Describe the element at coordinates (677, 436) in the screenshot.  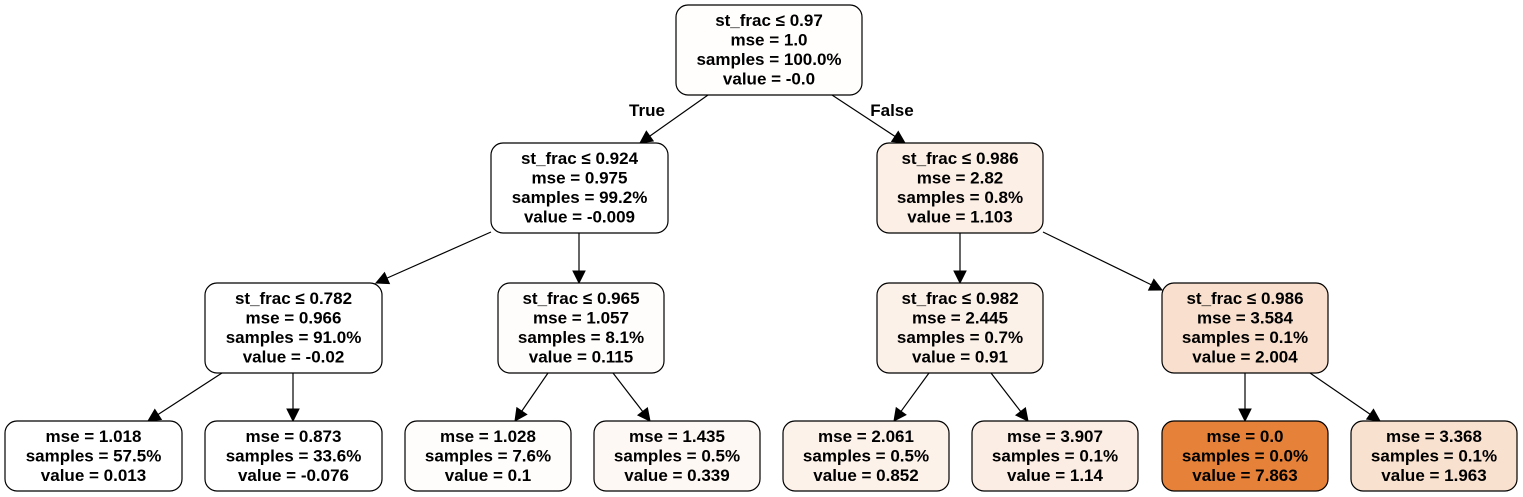
I see `node-mse-text: mse = 1.435` at that location.